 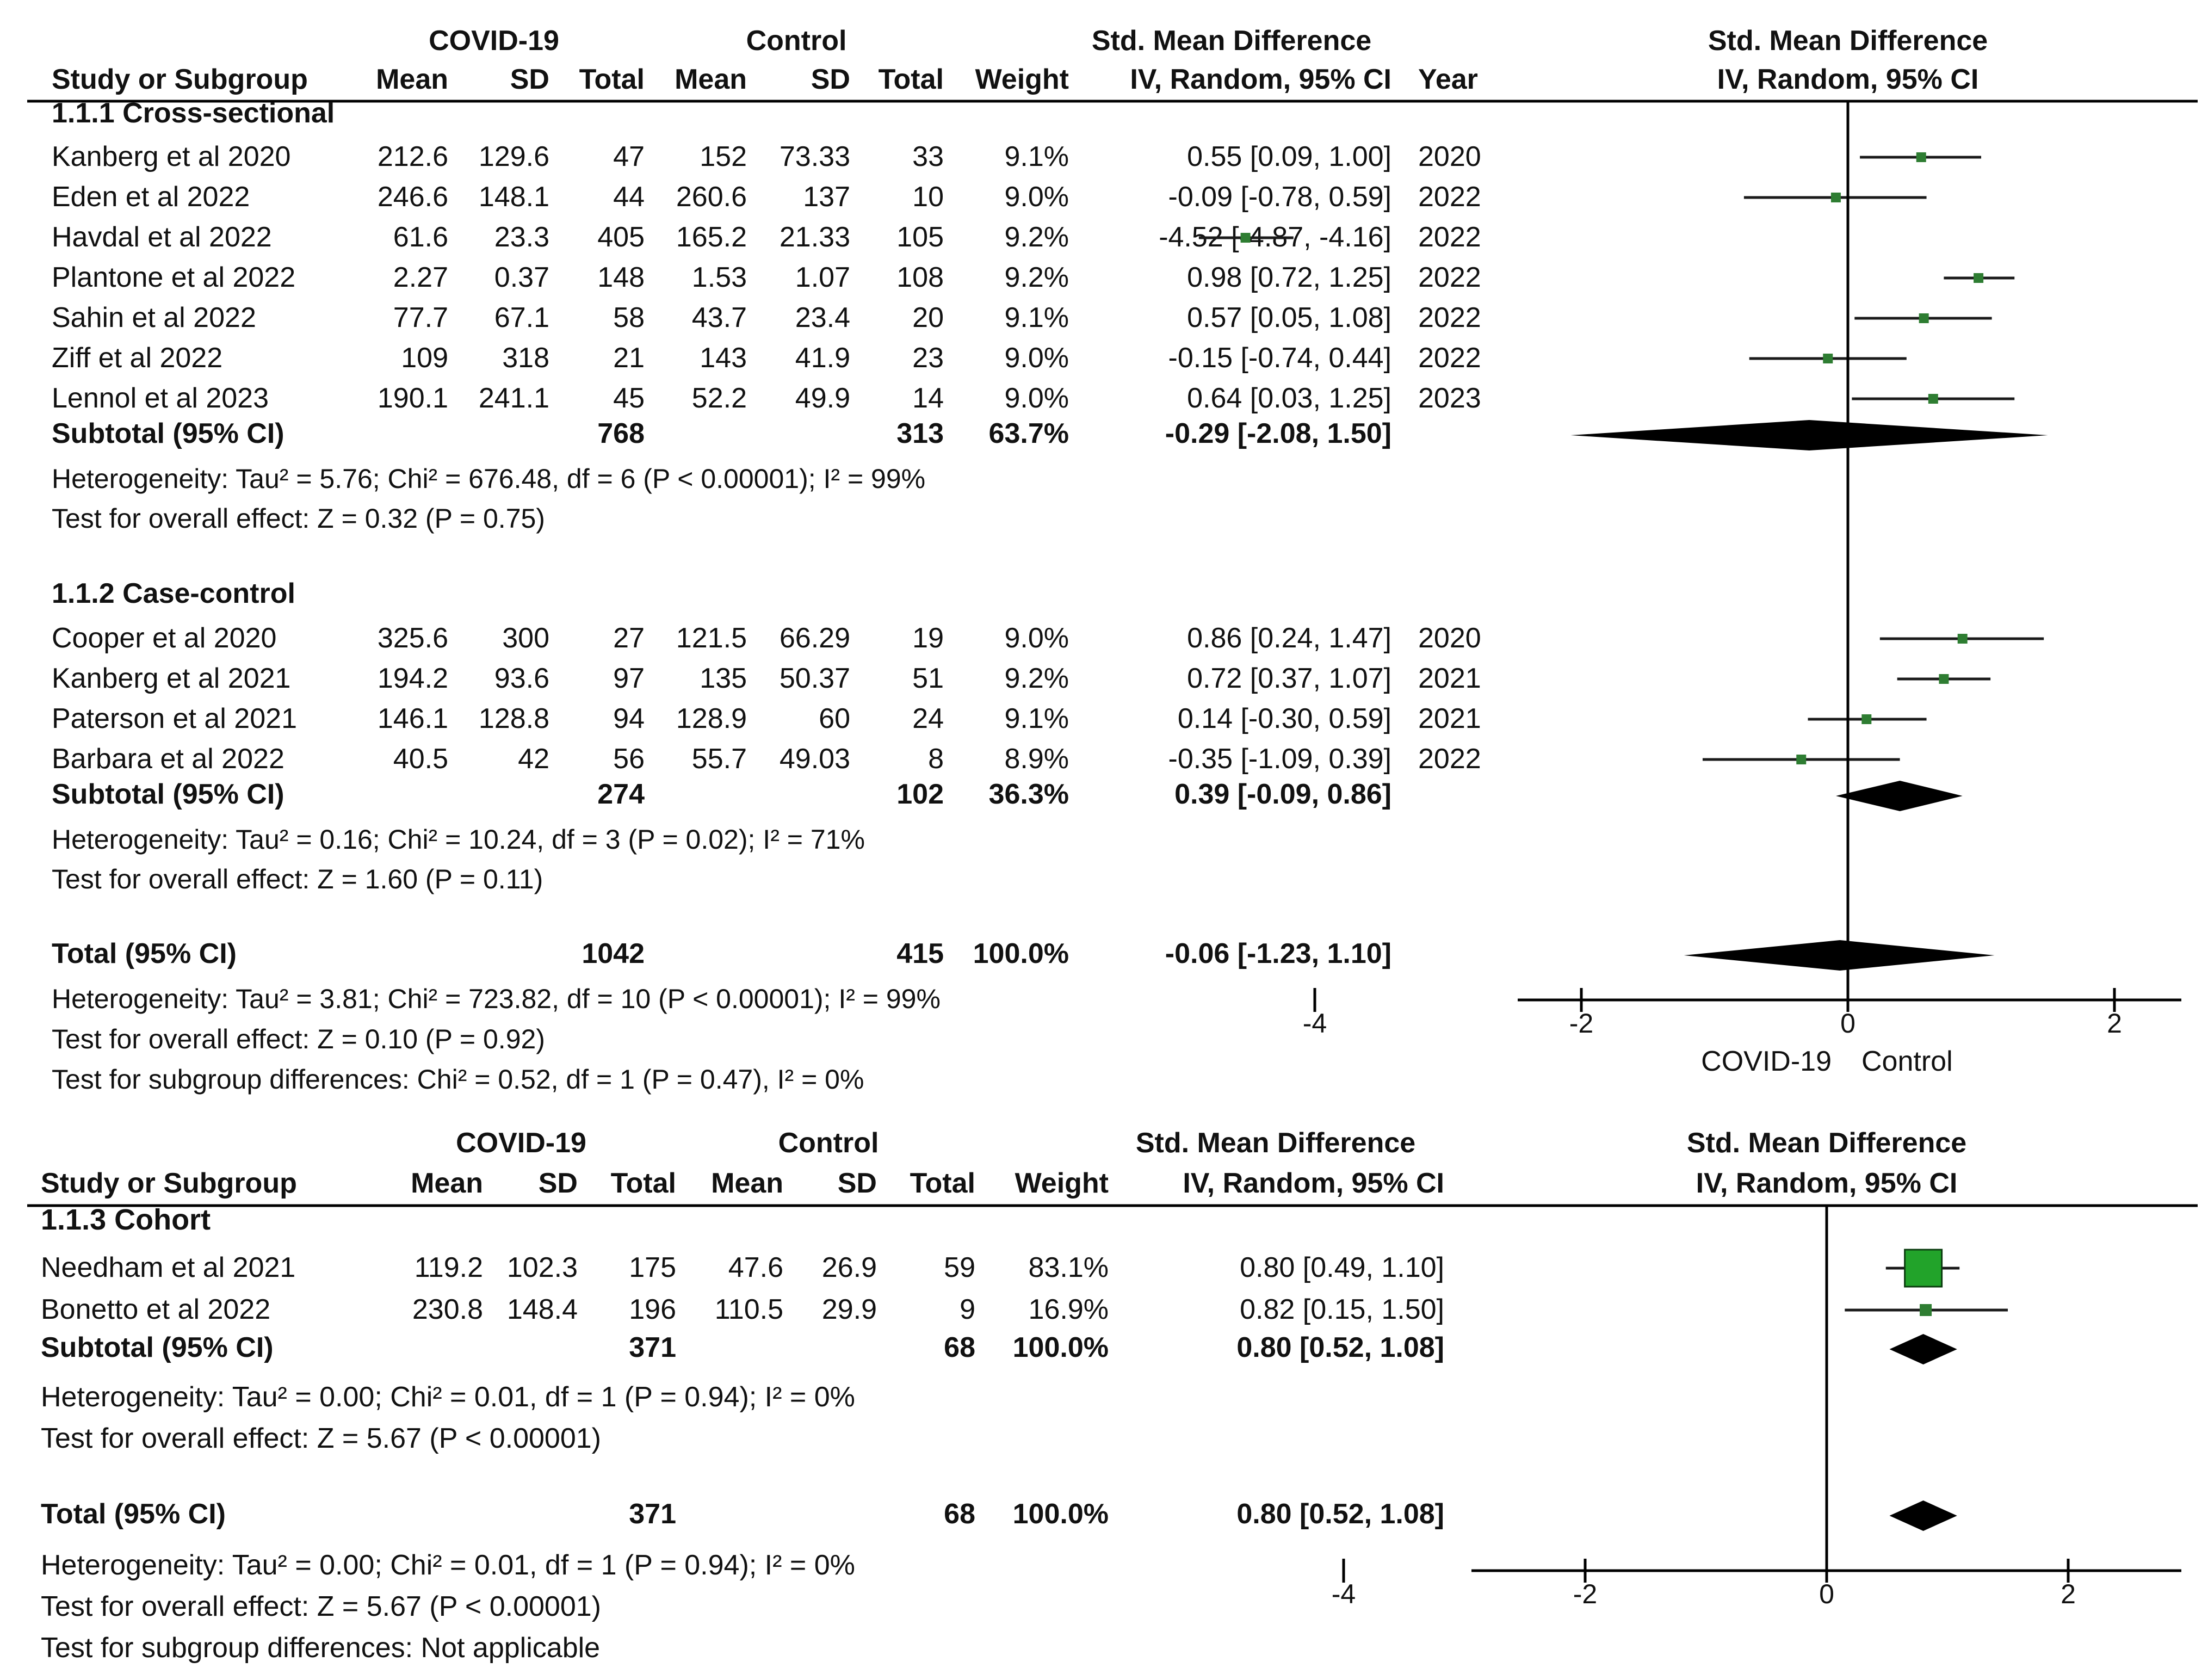 I want to click on p1-covid-sd: 128.8, so click(x=514, y=719).